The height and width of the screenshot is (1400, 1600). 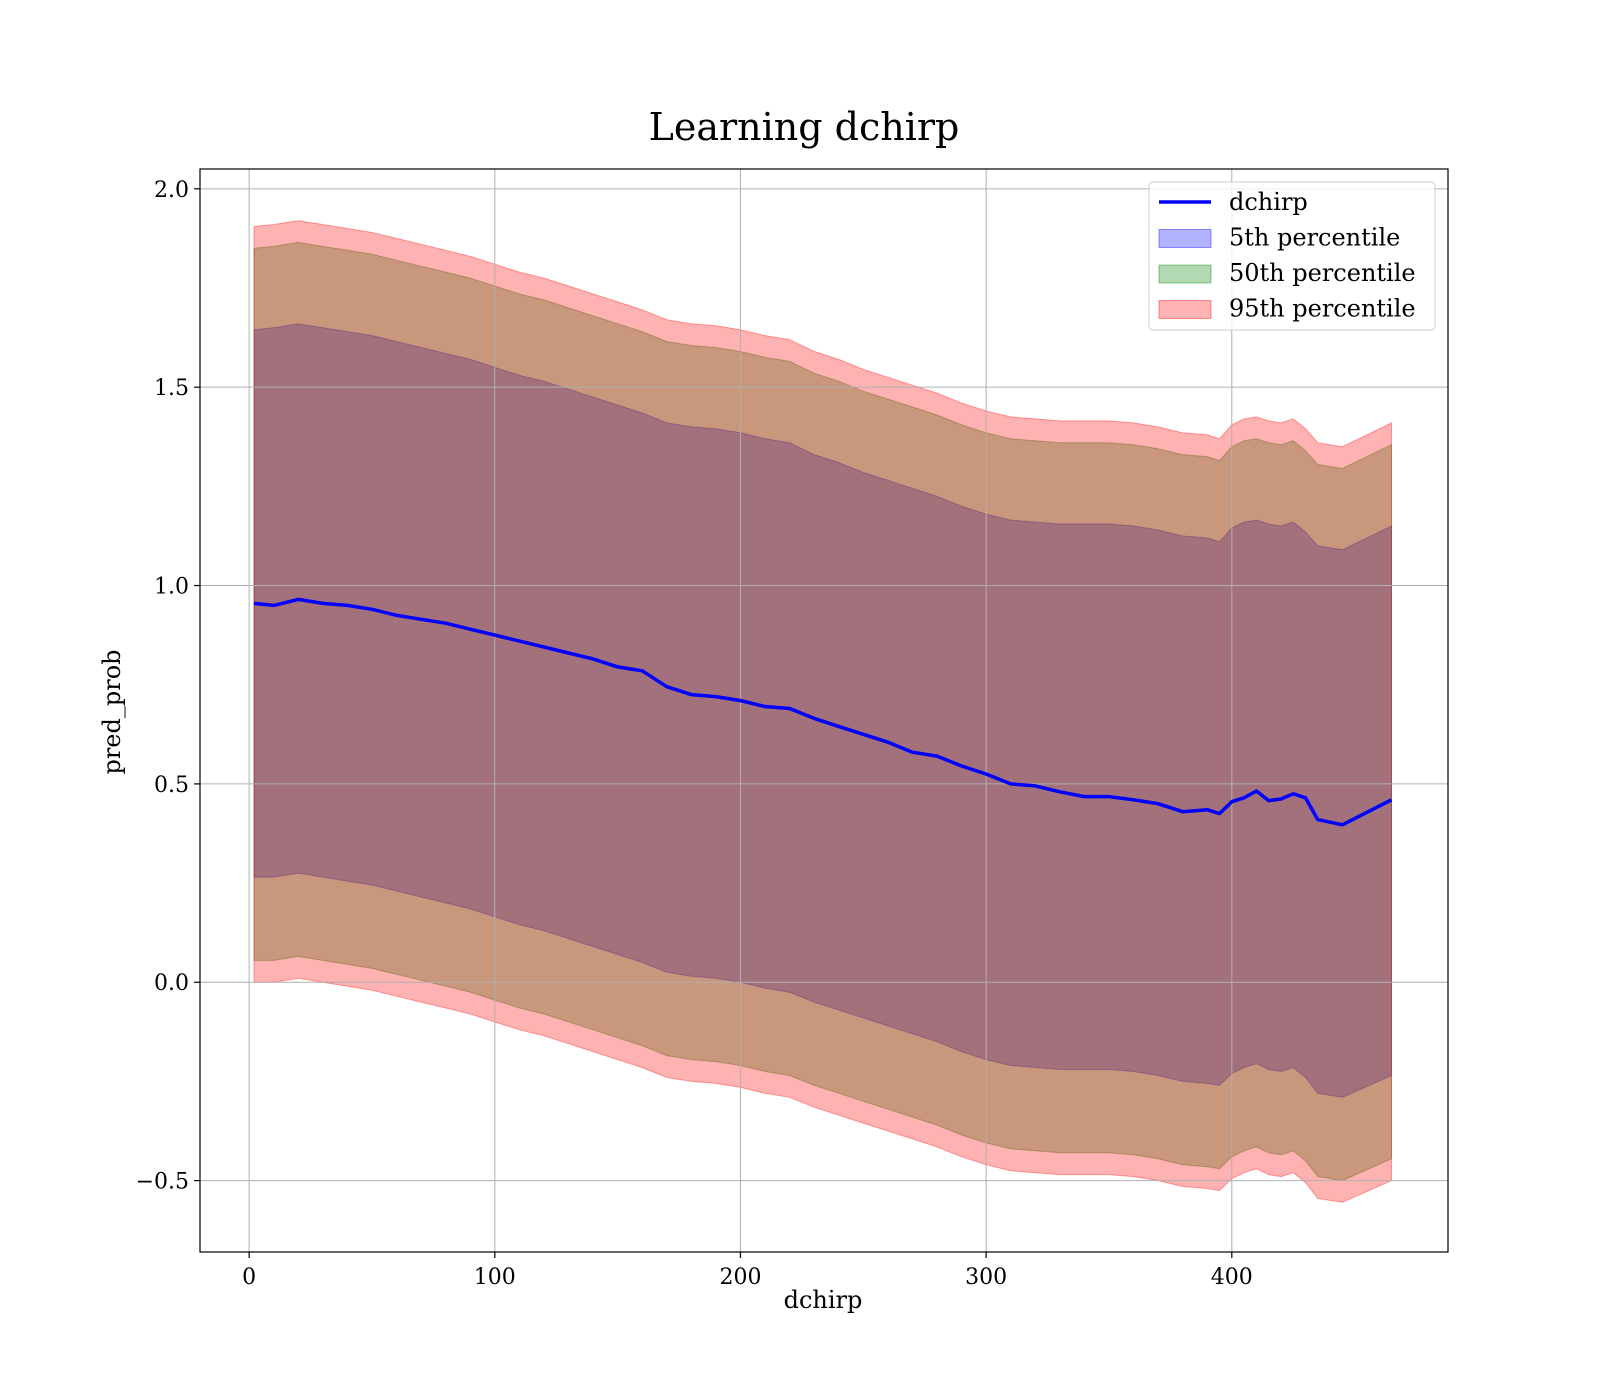 I want to click on legend-label-95th-percentile: 95th percentile, so click(x=1322, y=309).